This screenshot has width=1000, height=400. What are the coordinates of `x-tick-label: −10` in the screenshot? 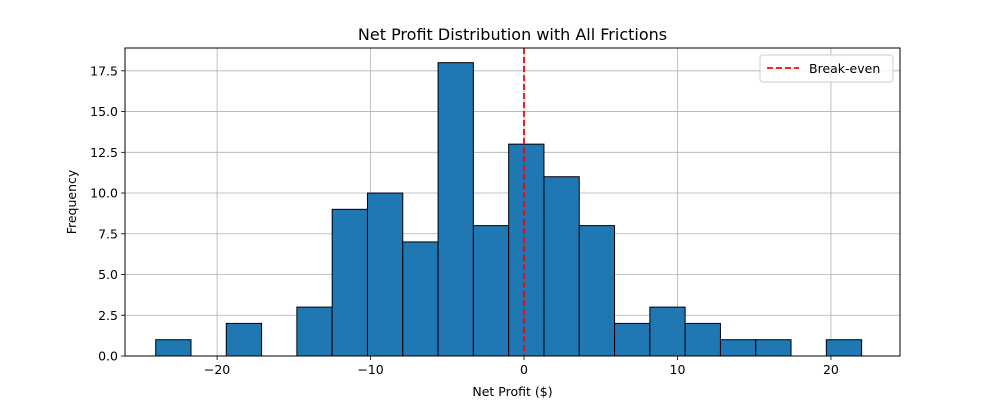 It's located at (370, 369).